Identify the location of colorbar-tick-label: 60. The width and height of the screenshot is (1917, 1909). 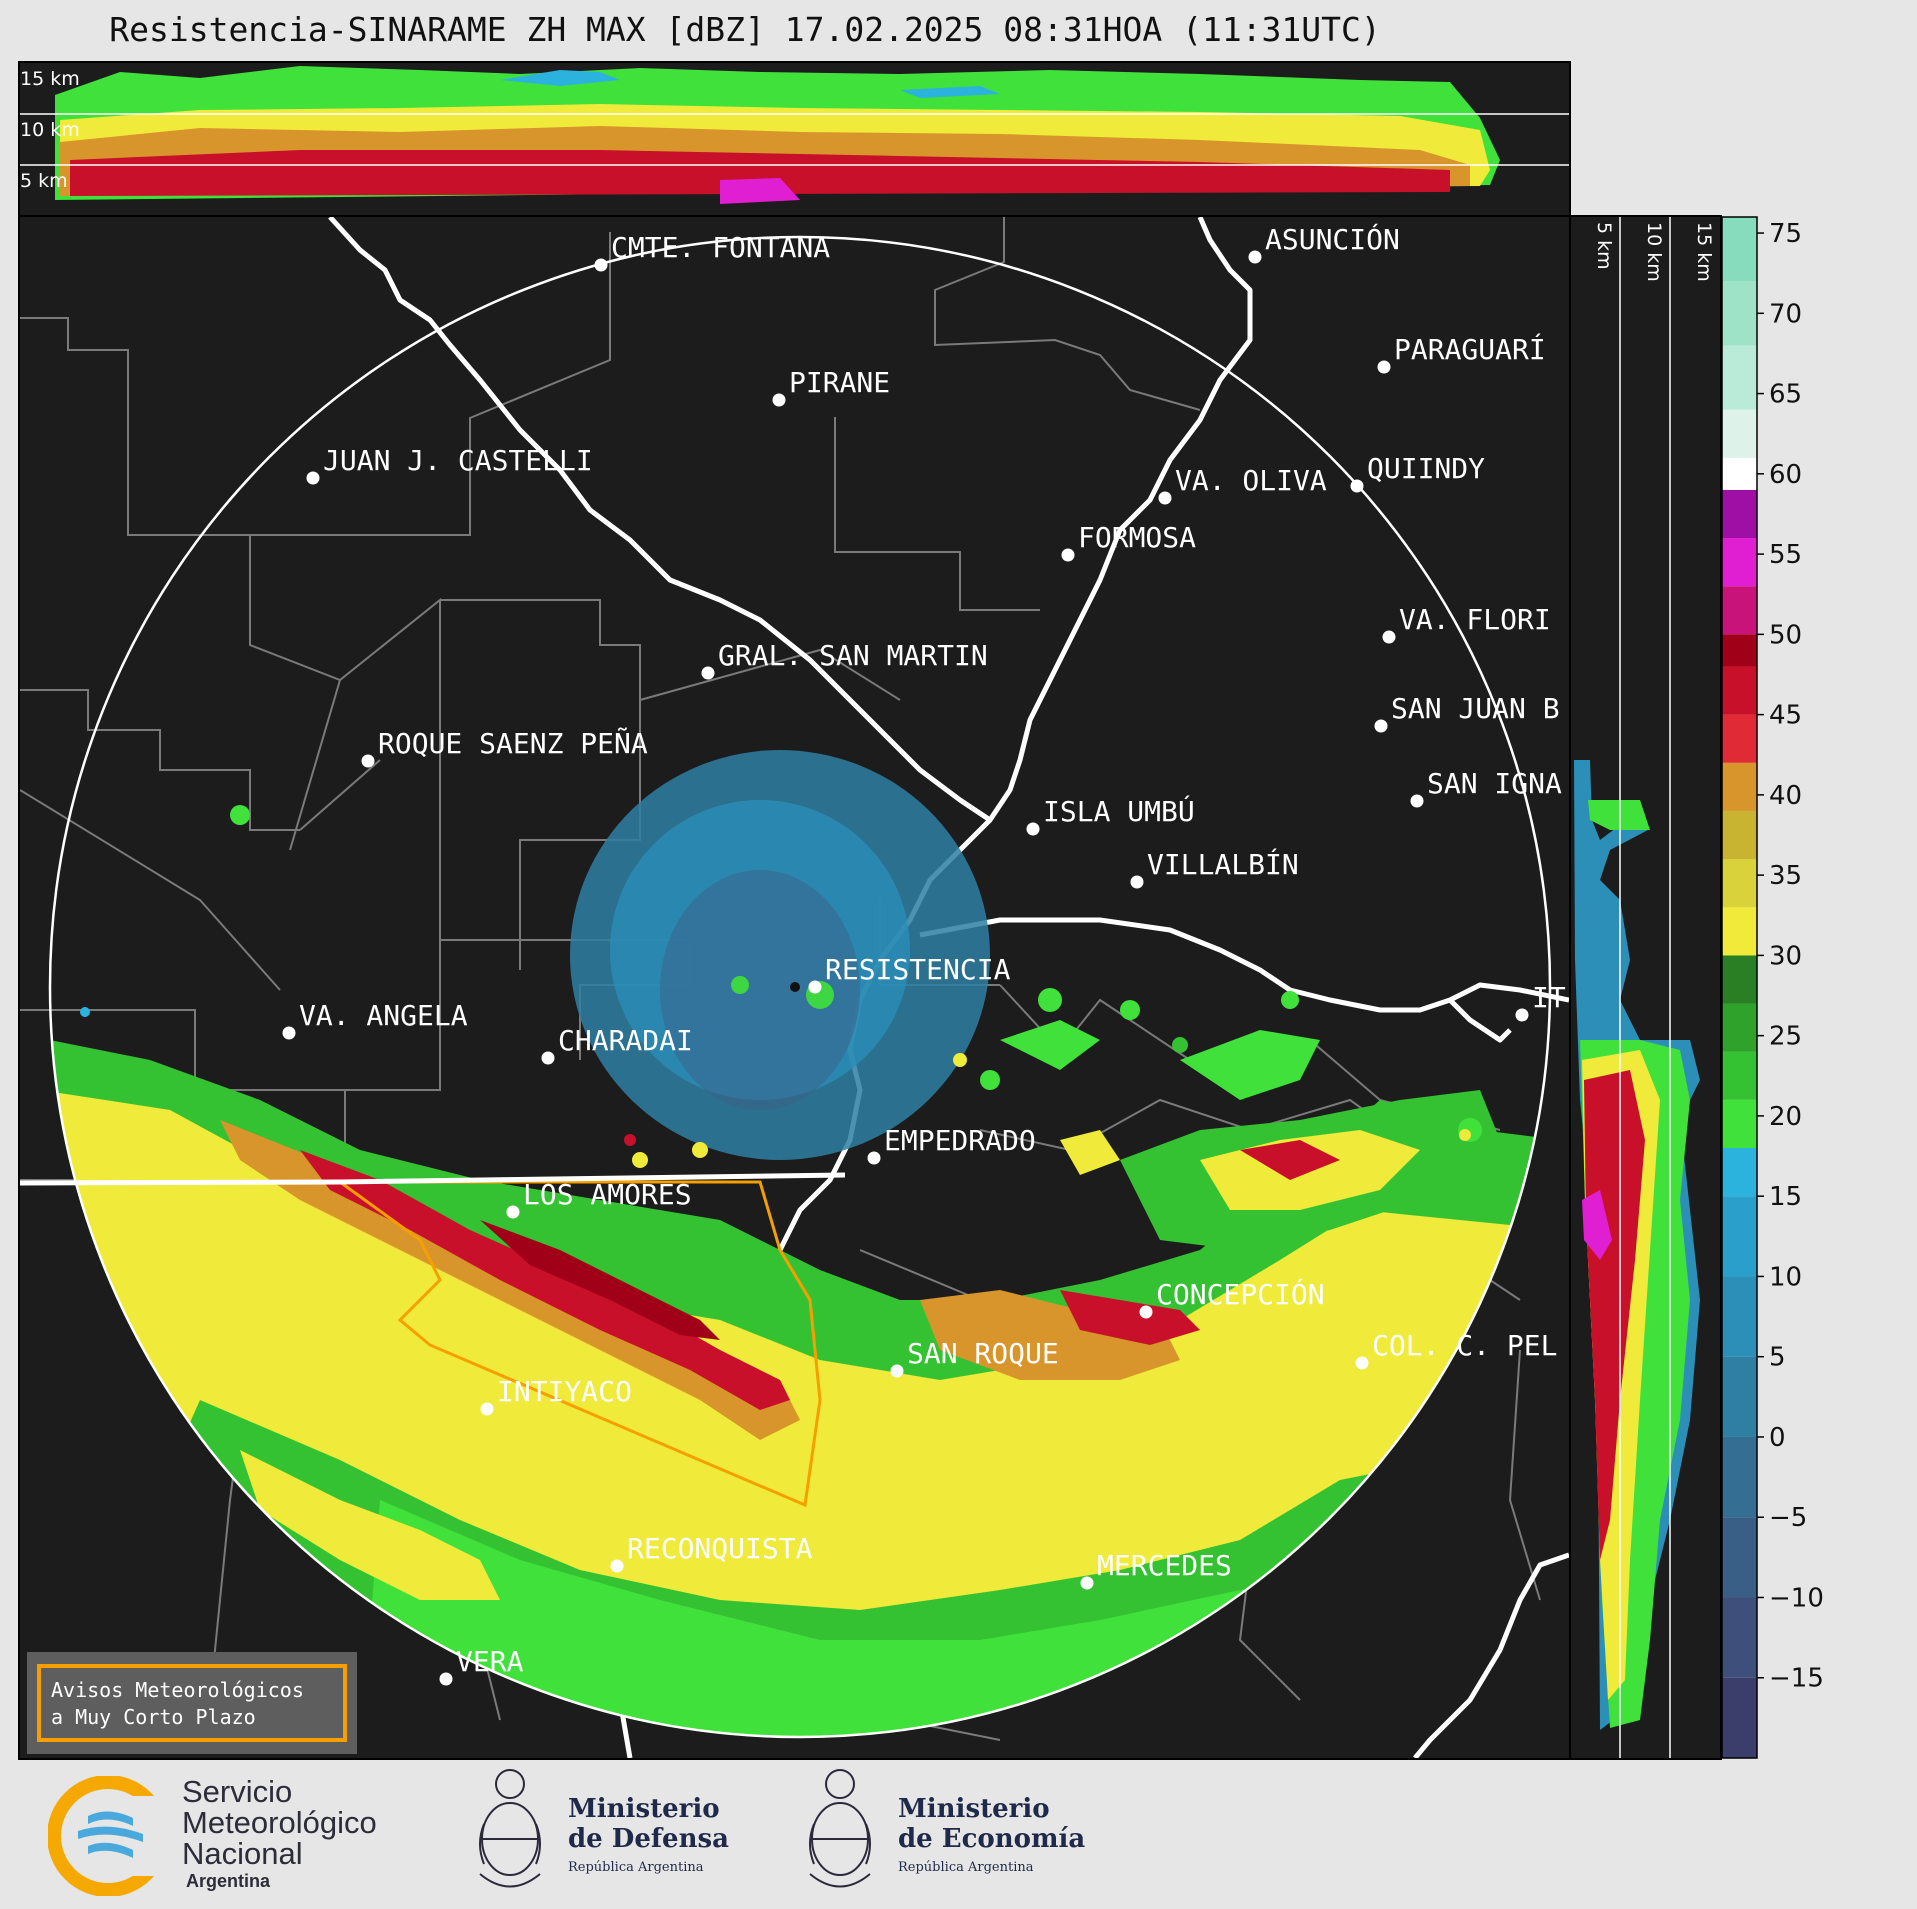
(1785, 475).